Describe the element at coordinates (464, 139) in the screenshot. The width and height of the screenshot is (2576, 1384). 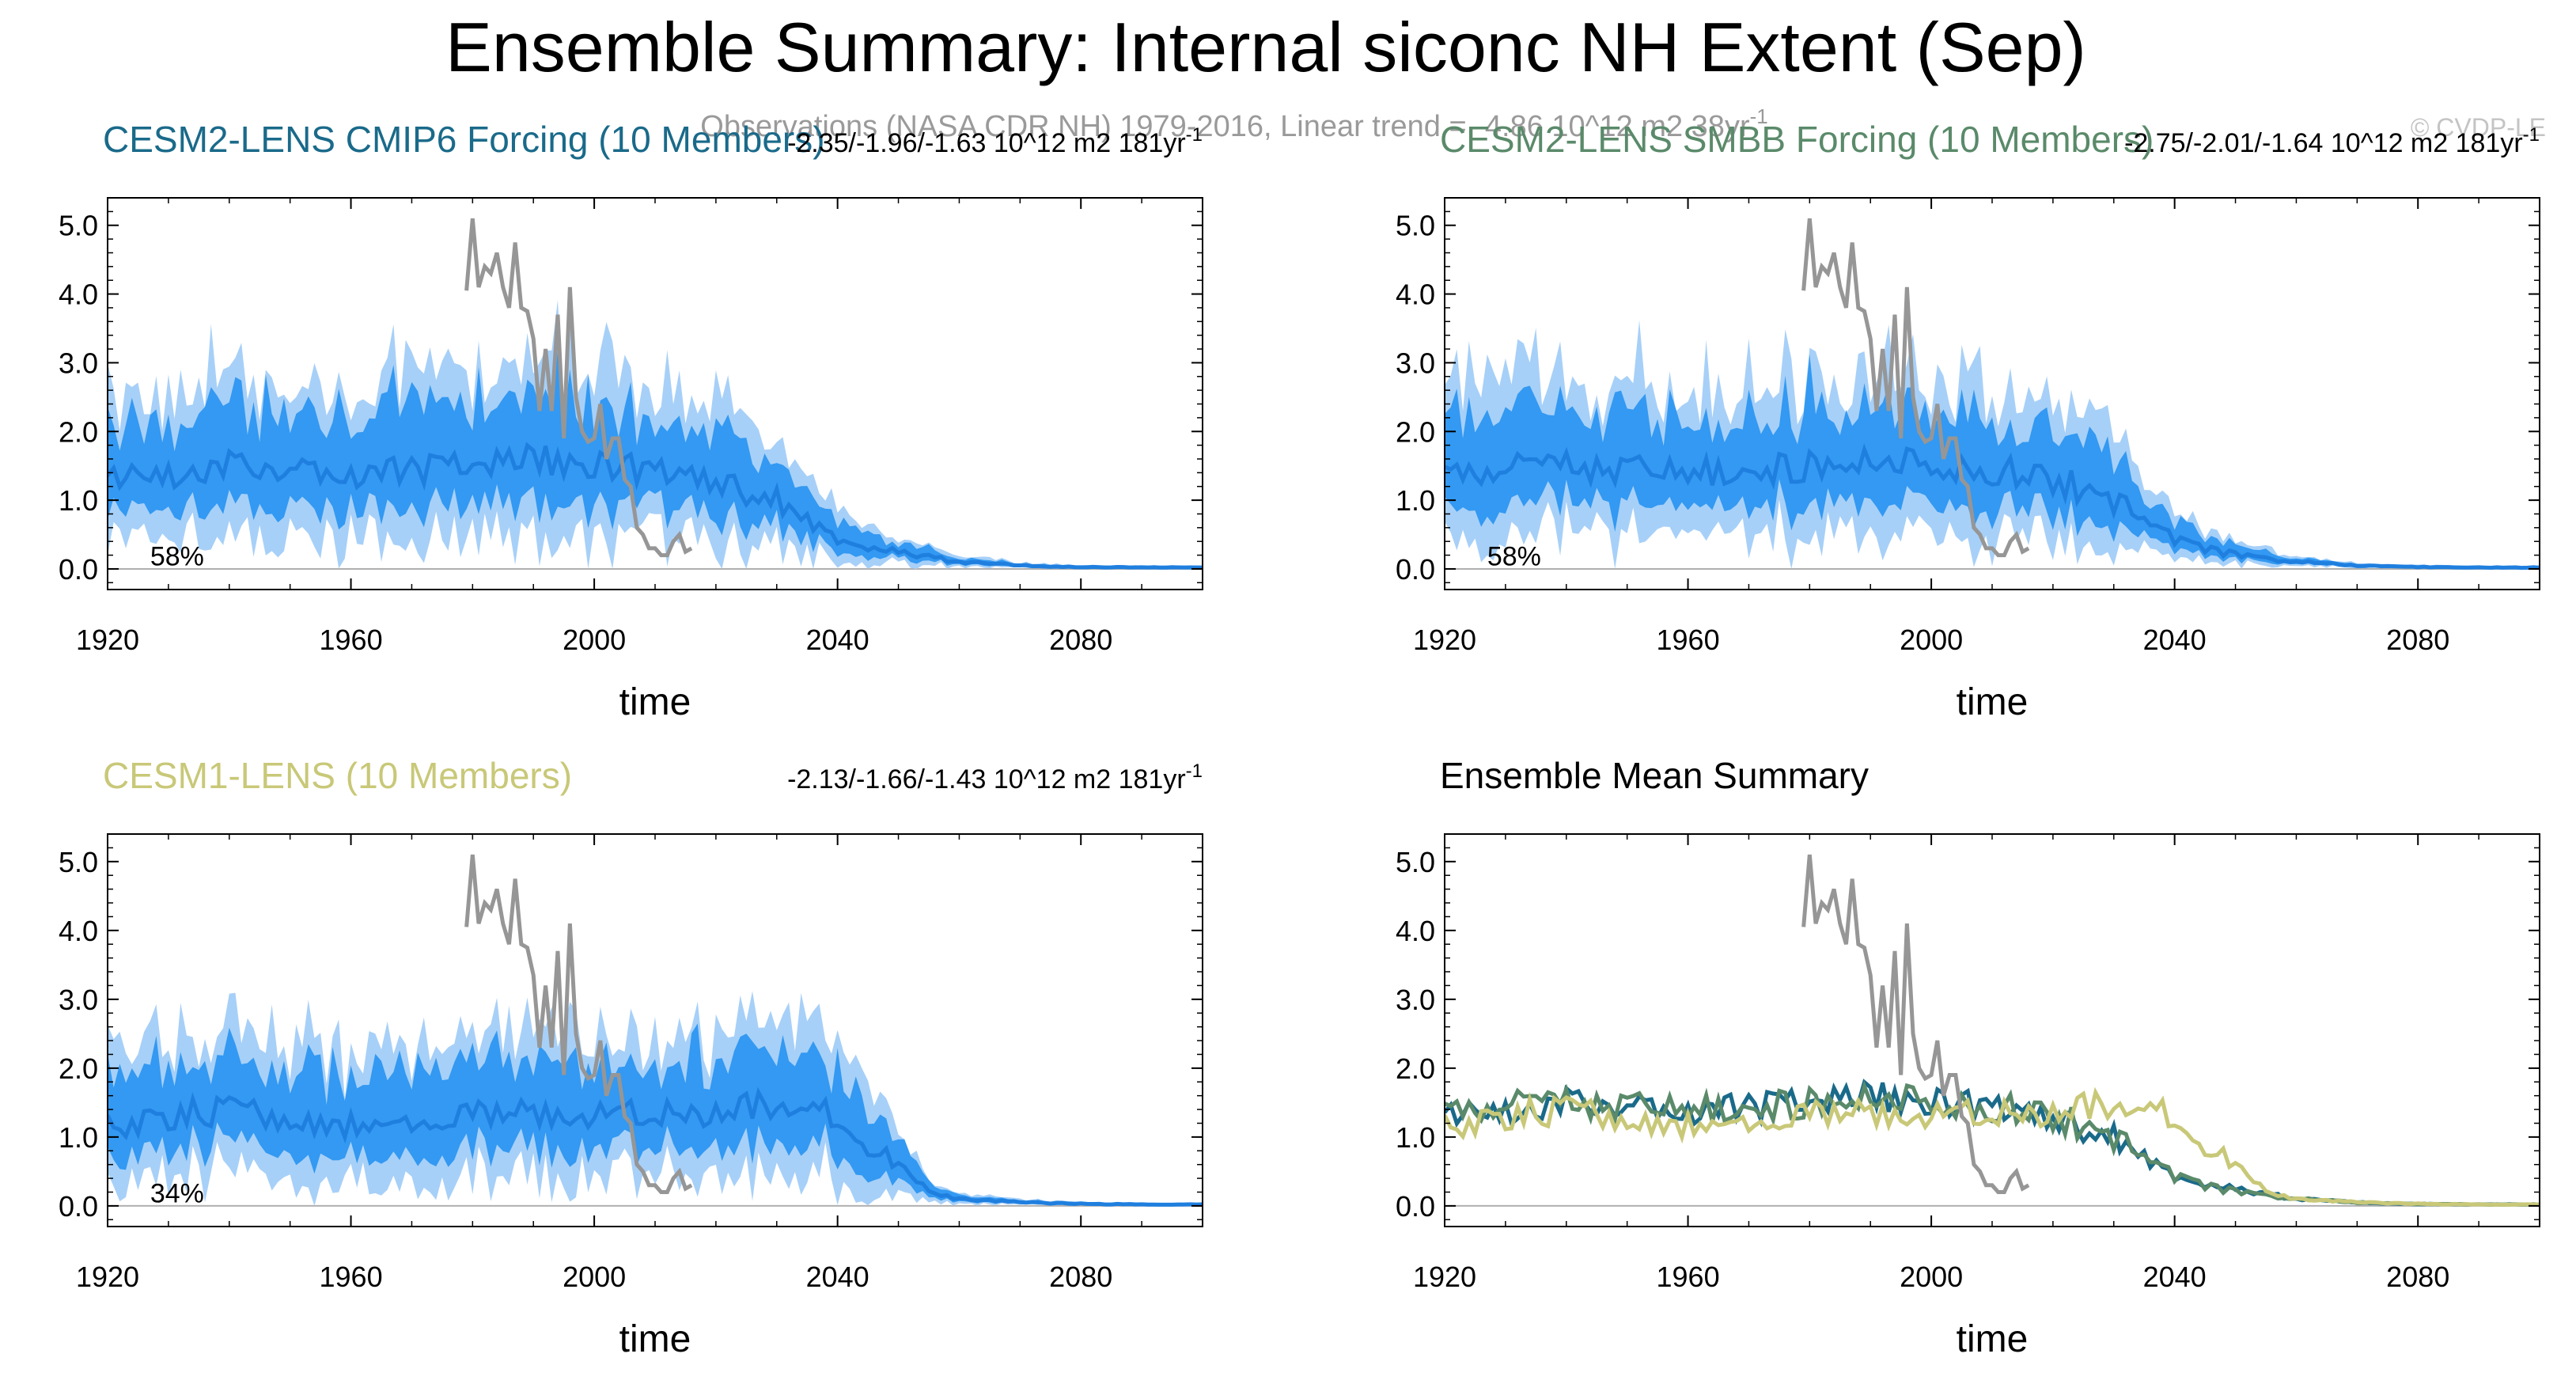
I see `panel-title: CESM2-LENS CMIP6 Forcing (10 Members)` at that location.